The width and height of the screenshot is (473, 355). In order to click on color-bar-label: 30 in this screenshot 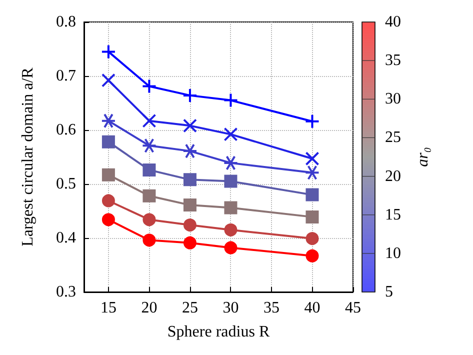, I will do `click(393, 99)`.